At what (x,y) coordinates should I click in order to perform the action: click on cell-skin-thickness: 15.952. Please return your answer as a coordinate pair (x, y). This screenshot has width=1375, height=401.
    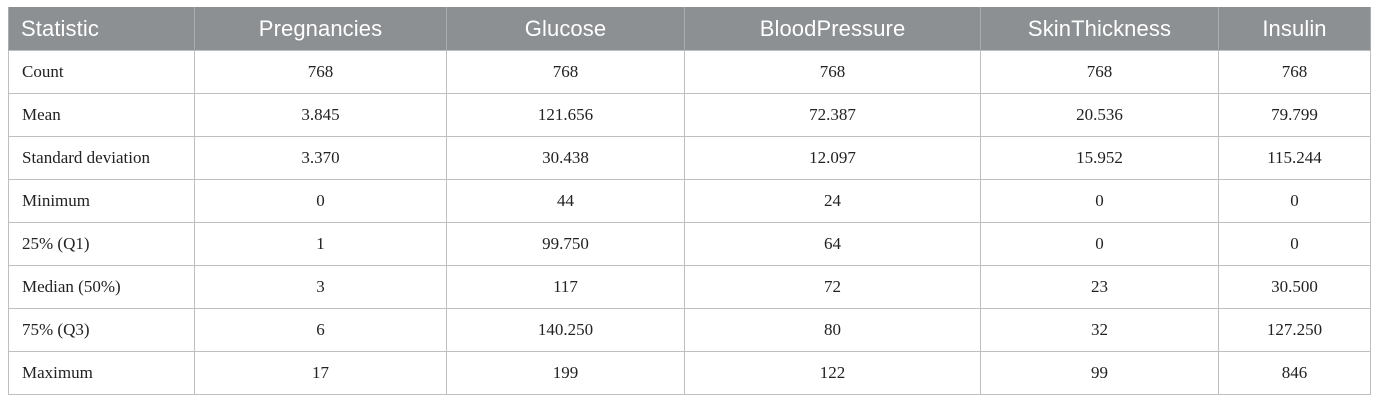
    Looking at the image, I should click on (1099, 158).